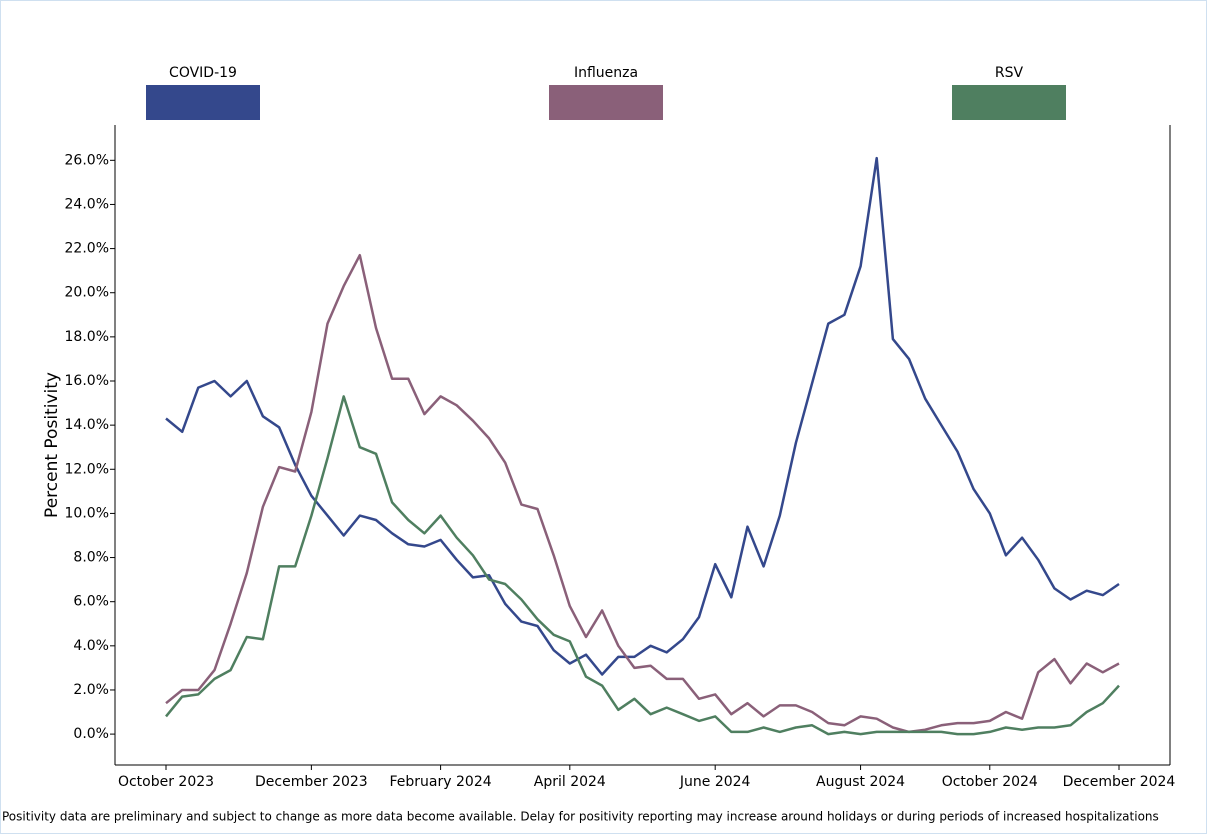 This screenshot has height=834, width=1207. I want to click on y-tick-label: 12.0%, so click(87, 469).